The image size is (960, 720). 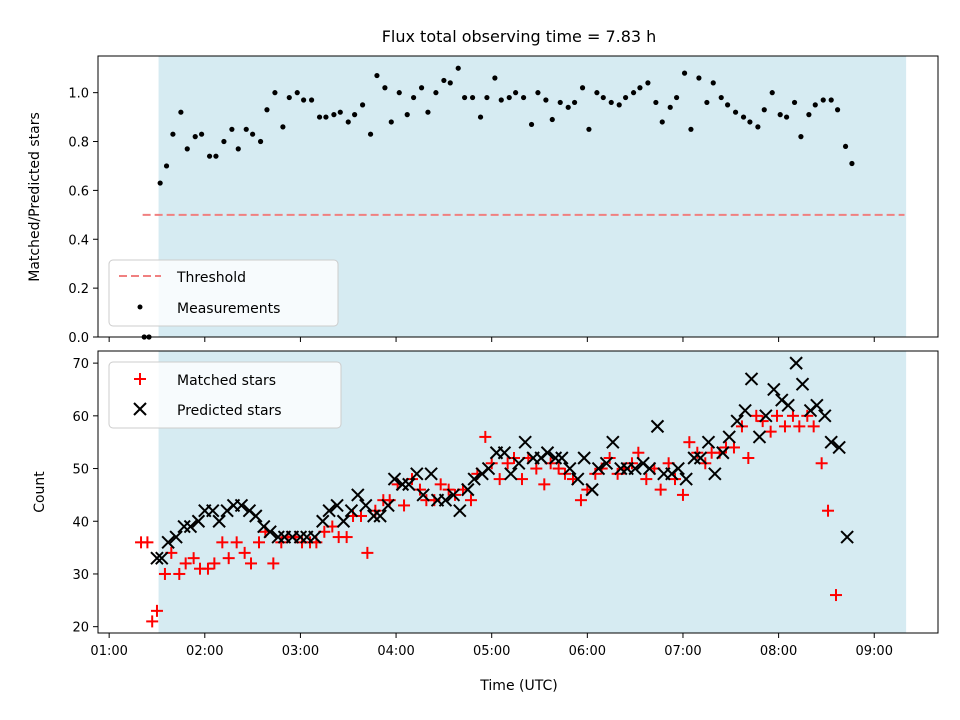 I want to click on bottom-y-axis-label: Count, so click(x=40, y=492).